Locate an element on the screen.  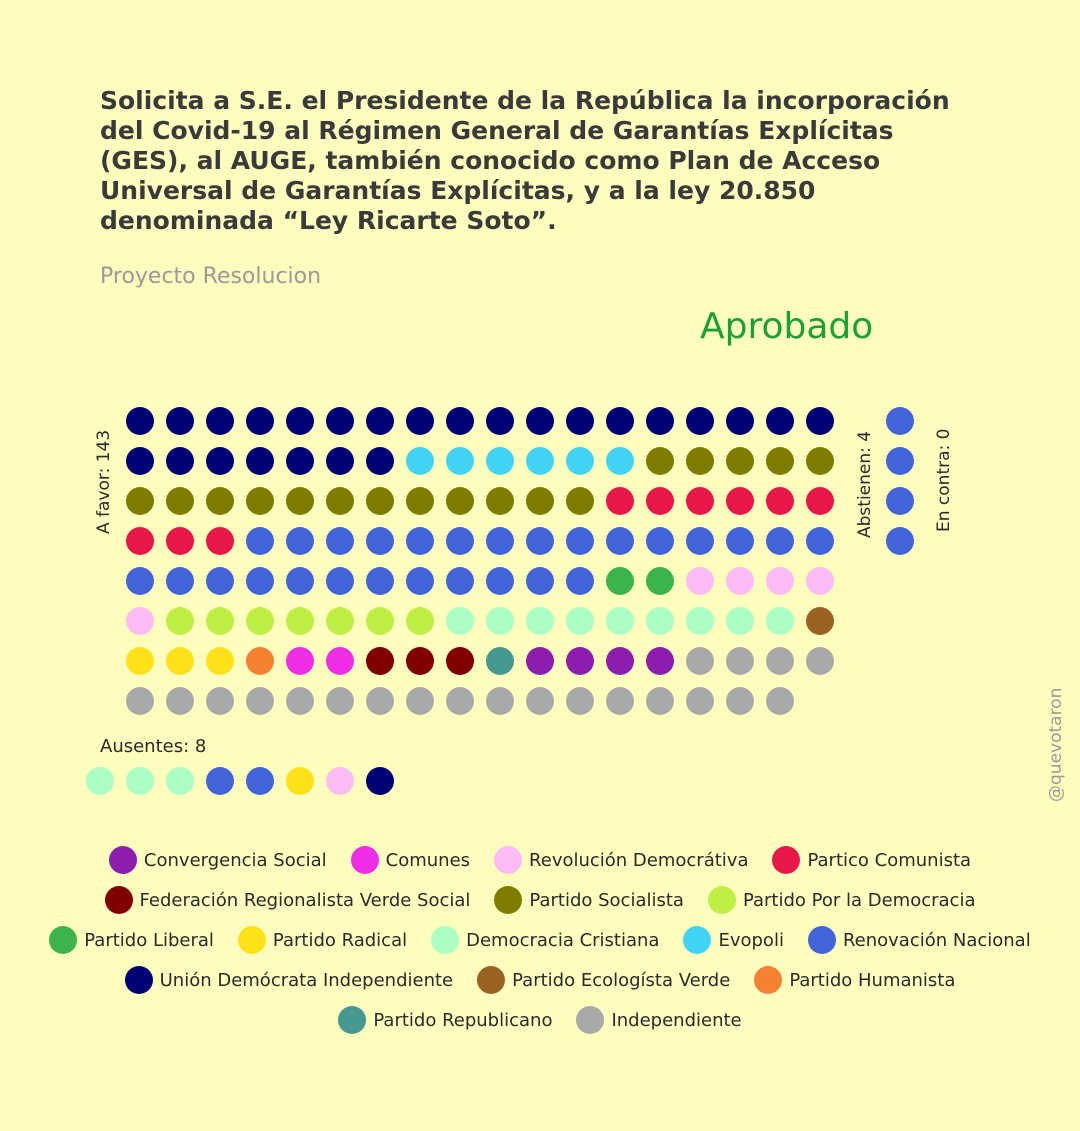
legend-label: Comunes is located at coordinates (428, 860).